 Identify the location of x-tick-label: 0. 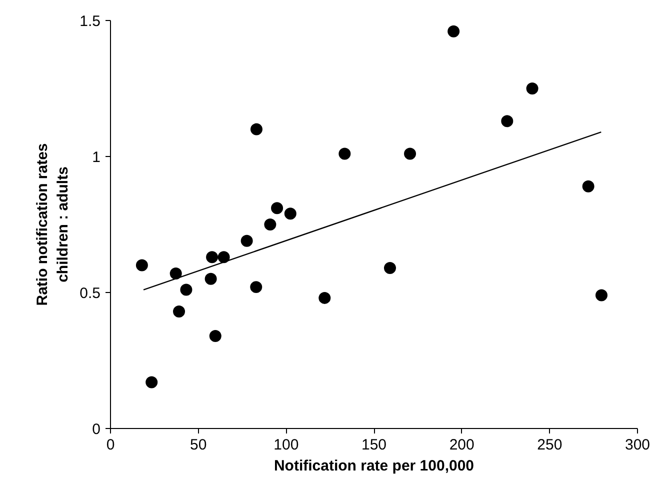
(110, 445).